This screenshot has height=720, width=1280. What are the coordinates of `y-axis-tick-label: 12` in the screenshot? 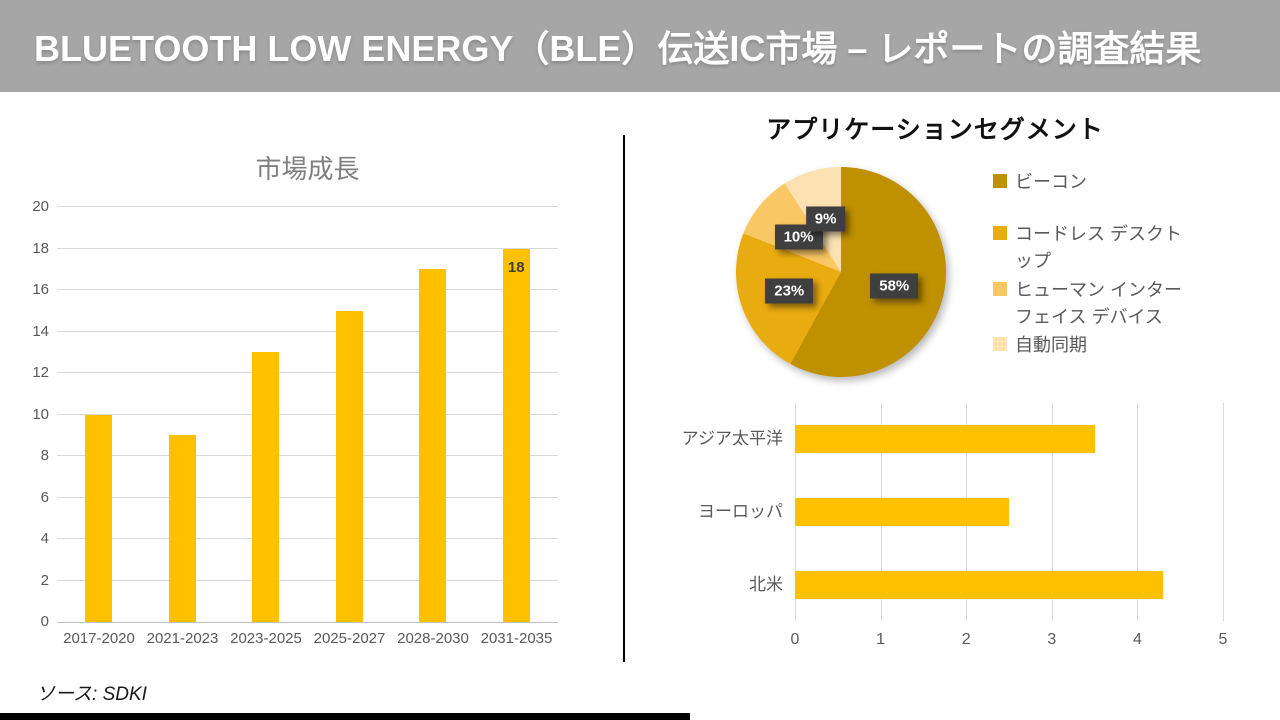 It's located at (40, 372).